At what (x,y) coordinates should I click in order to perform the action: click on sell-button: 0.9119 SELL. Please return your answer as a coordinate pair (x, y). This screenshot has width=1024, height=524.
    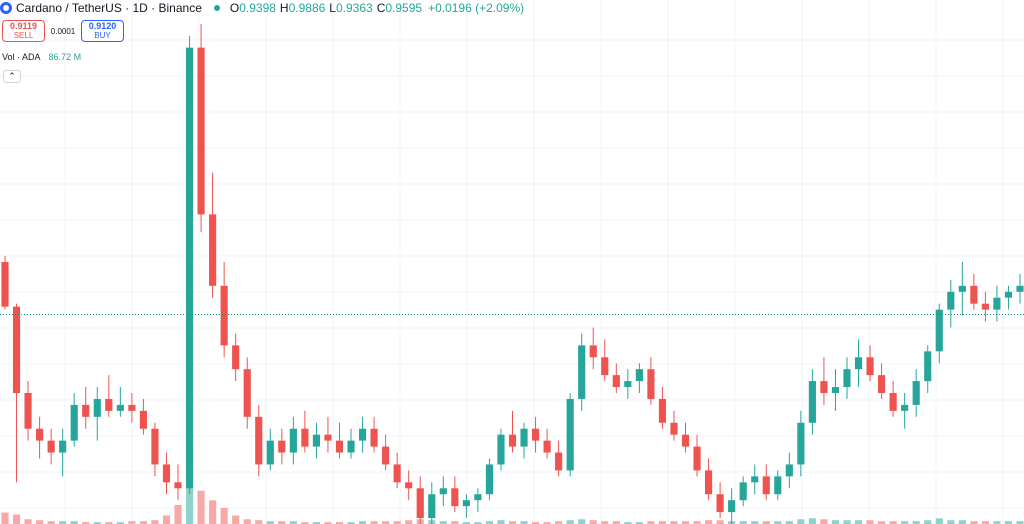
    Looking at the image, I should click on (23, 31).